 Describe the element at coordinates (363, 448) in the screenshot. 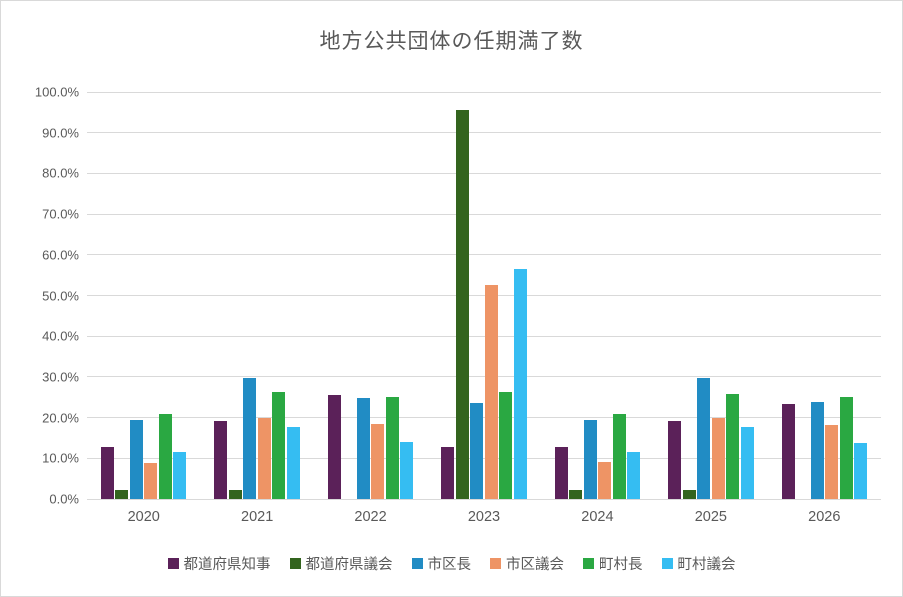

I see `bar-s2-2022` at that location.